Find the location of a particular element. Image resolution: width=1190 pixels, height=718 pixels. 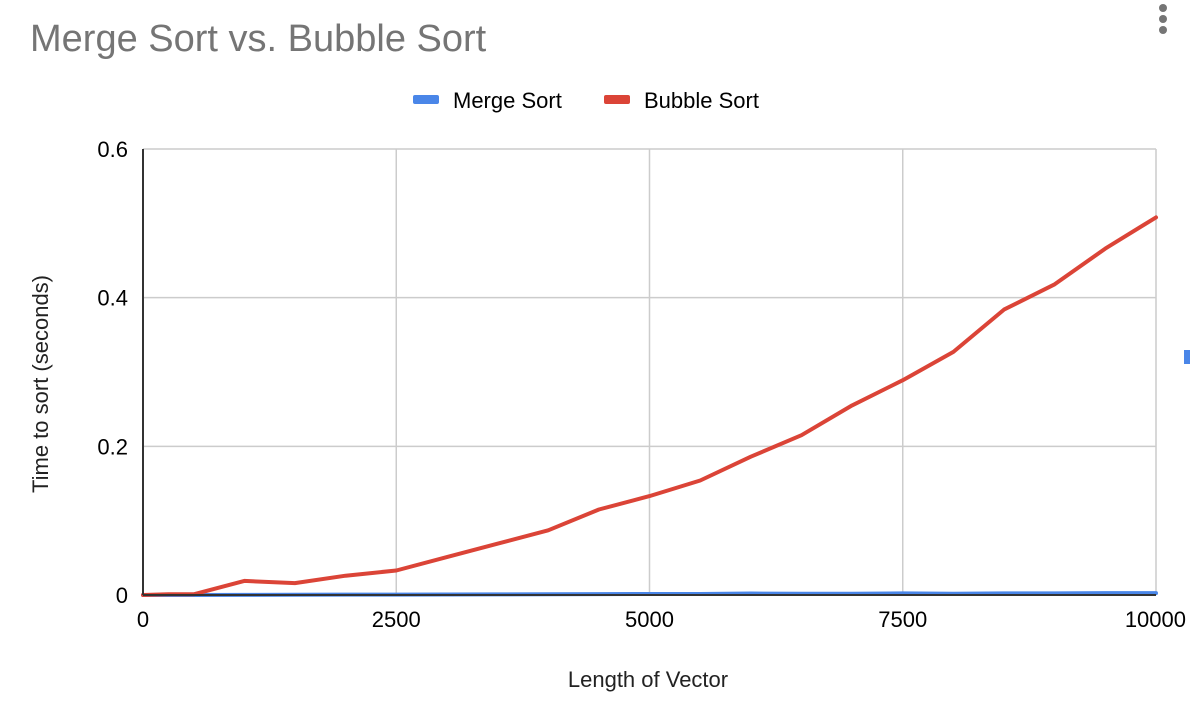

legend-label: Merge Sort is located at coordinates (507, 100).